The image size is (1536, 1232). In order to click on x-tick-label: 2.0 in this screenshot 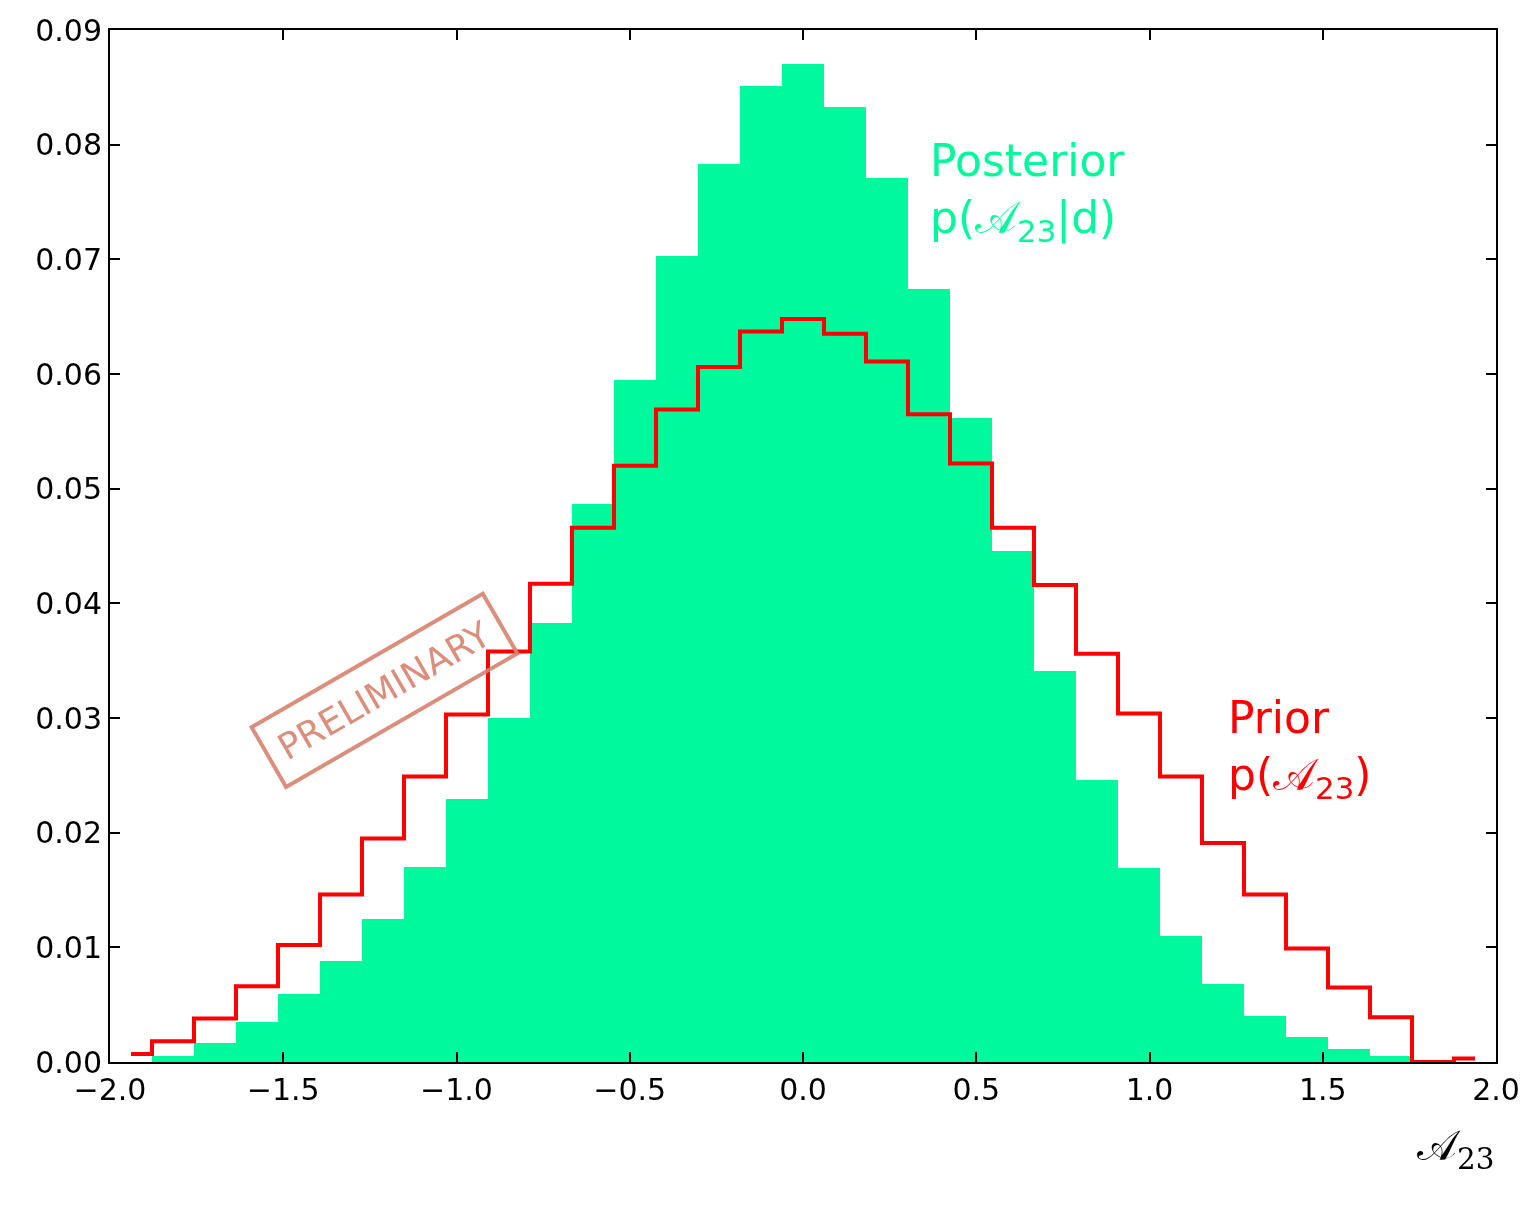, I will do `click(1496, 1089)`.